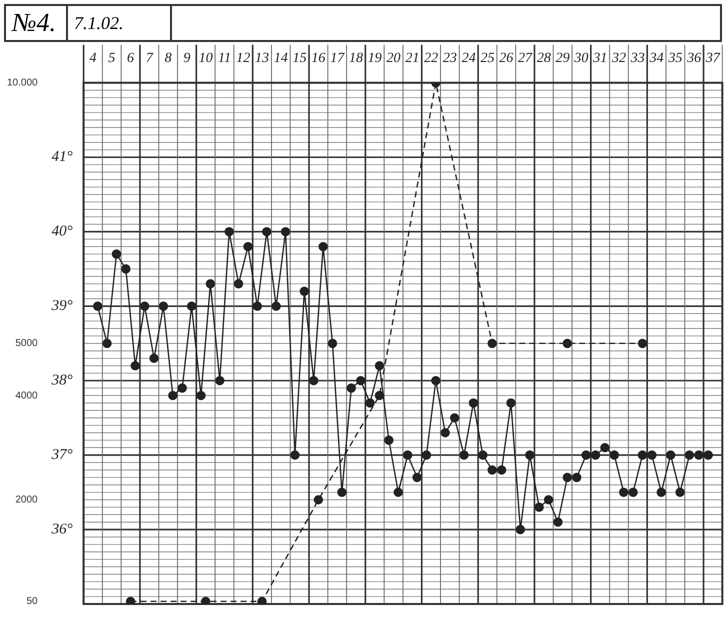 Image resolution: width=728 pixels, height=619 pixels. I want to click on x-tick-label: 8, so click(168, 58).